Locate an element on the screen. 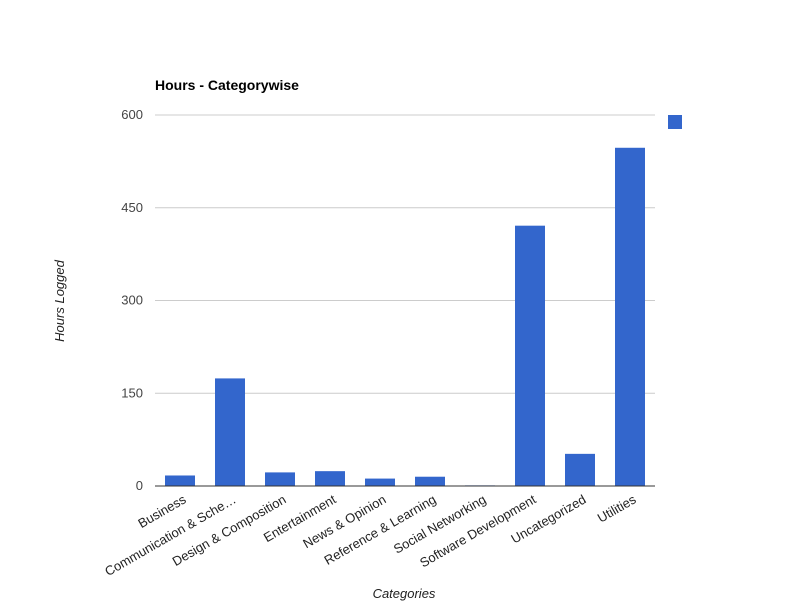 Image resolution: width=808 pixels, height=602 pixels. y-tick-label: 300 is located at coordinates (132, 300).